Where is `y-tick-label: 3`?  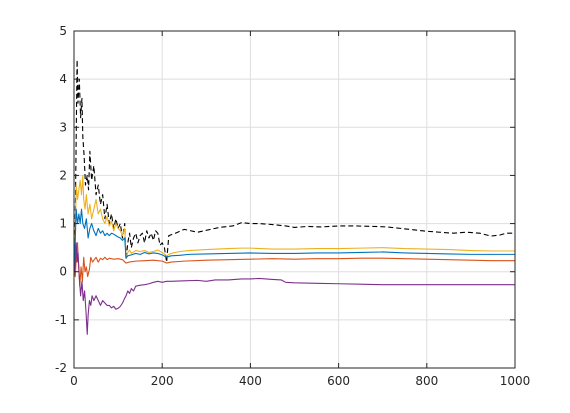 y-tick-label: 3 is located at coordinates (63, 127).